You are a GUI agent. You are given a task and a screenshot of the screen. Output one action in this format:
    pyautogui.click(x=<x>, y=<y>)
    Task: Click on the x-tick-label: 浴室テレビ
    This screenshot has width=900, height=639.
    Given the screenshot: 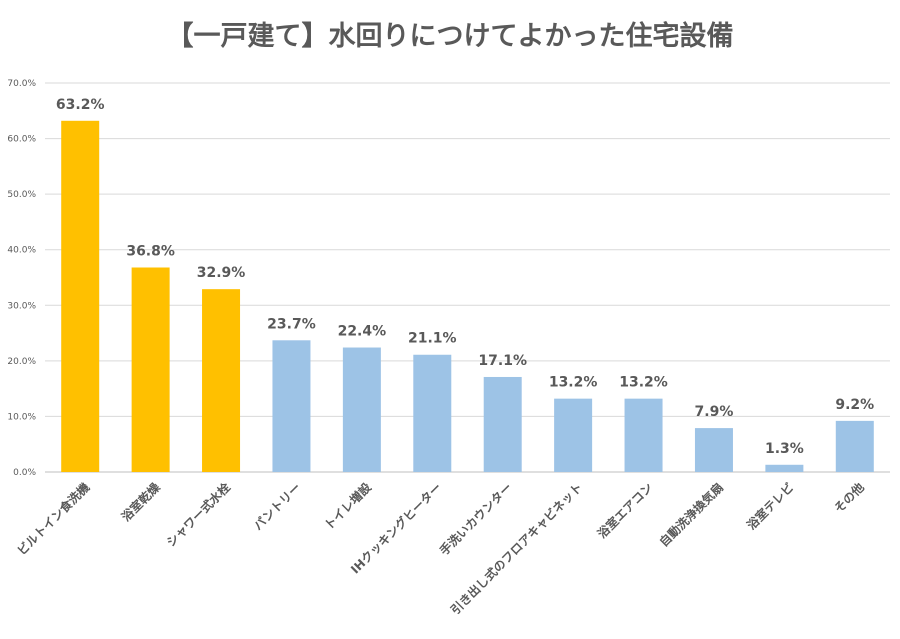 What is the action you would take?
    pyautogui.click(x=769, y=506)
    